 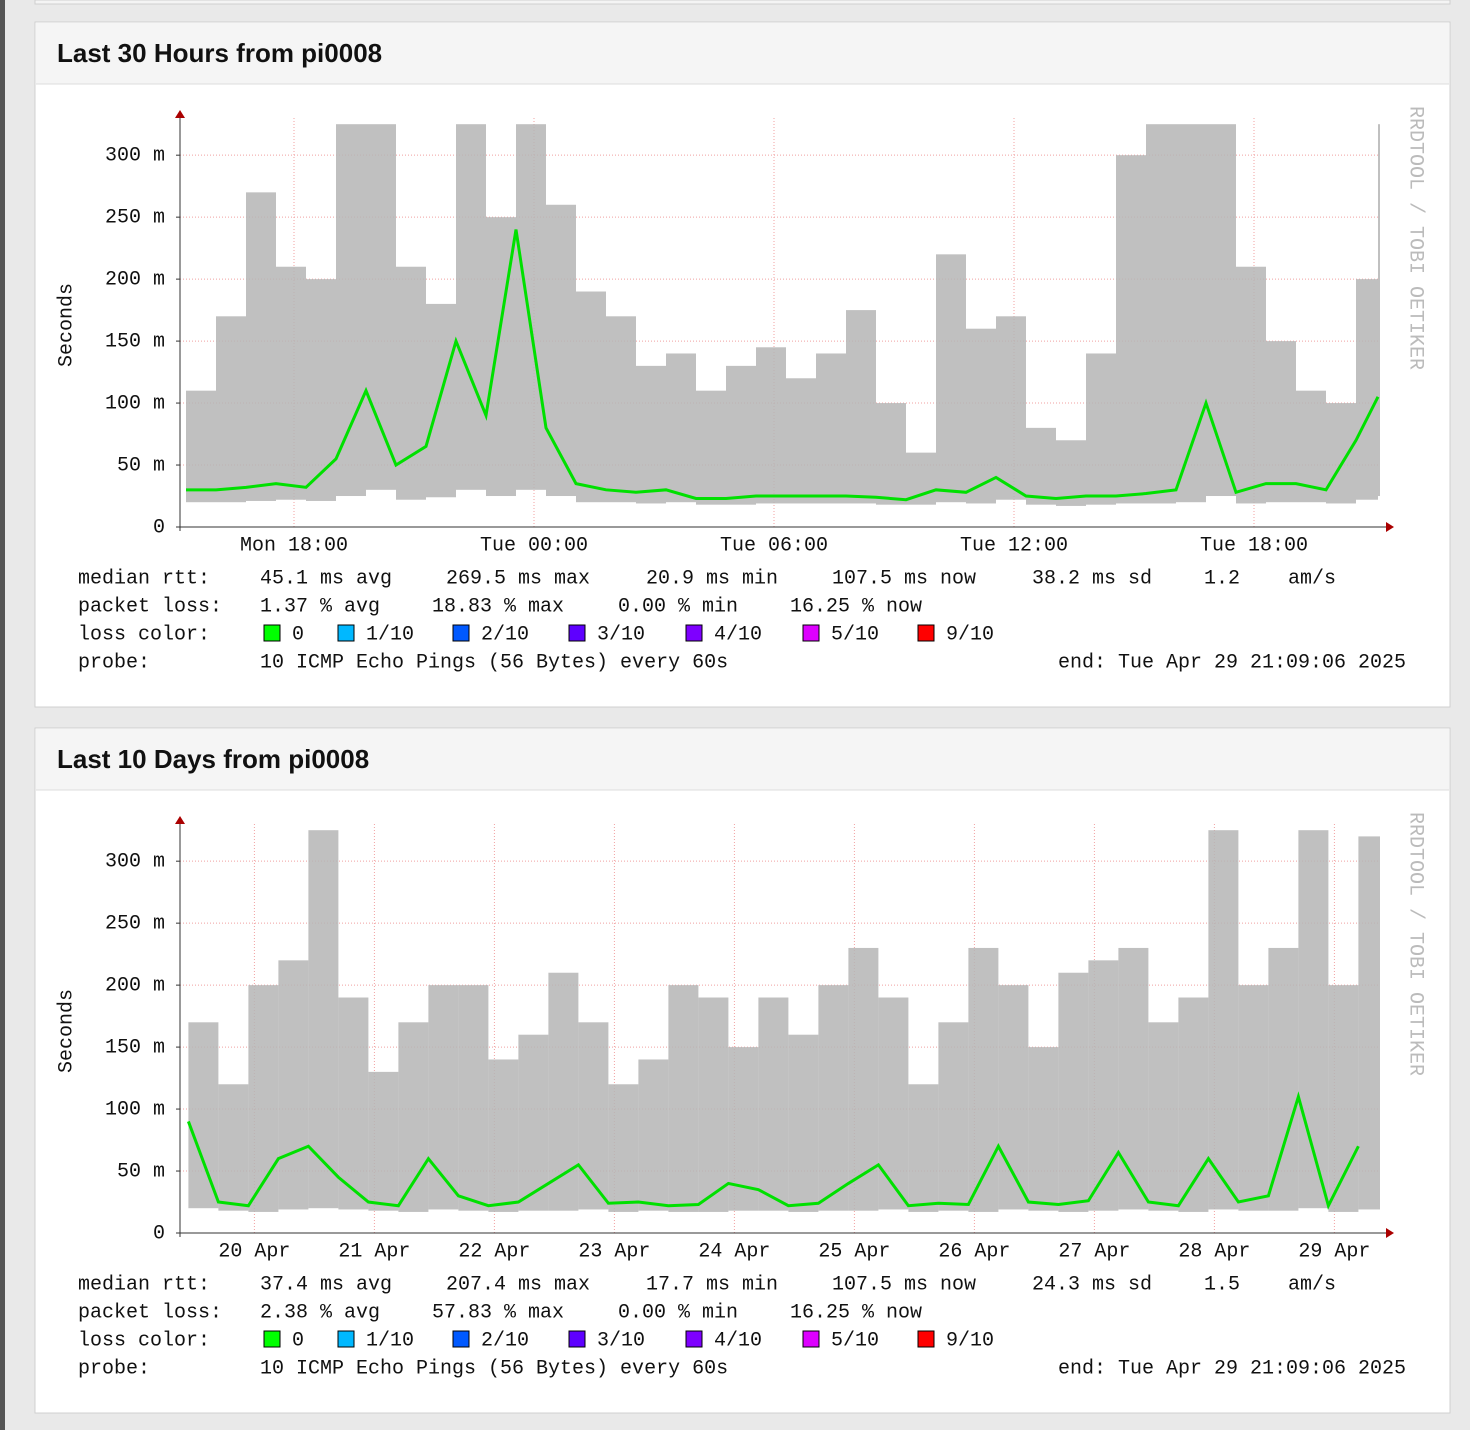 I want to click on x-tick-label: Tue 06:00, so click(x=774, y=545).